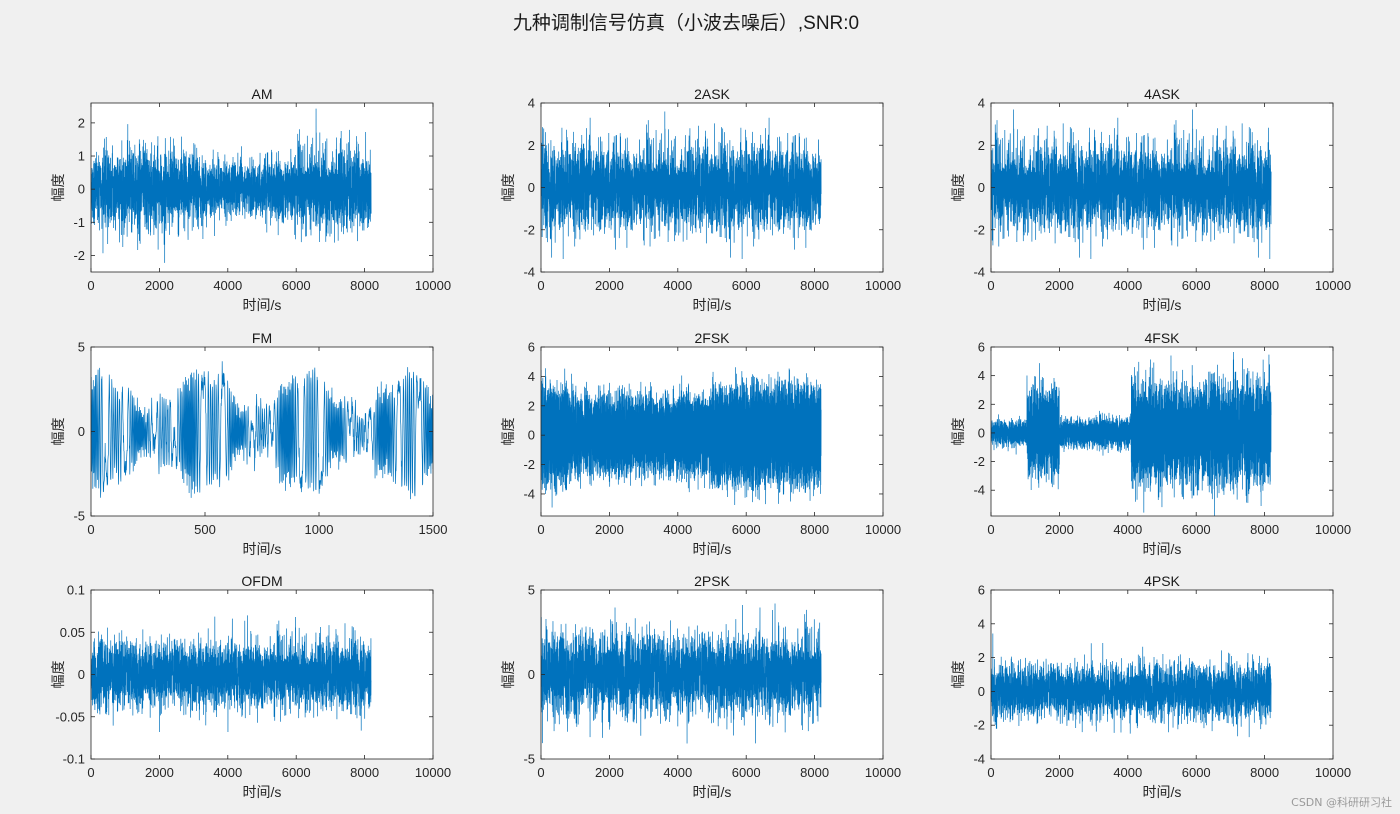  Describe the element at coordinates (81, 156) in the screenshot. I see `y-tick-label: 1` at that location.